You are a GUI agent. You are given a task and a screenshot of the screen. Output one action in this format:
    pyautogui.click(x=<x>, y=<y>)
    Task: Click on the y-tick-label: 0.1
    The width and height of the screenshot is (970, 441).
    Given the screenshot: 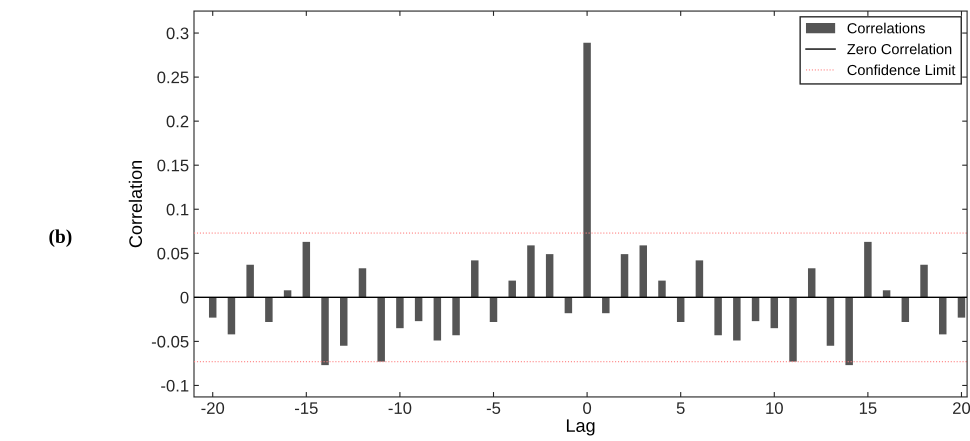 What is the action you would take?
    pyautogui.click(x=177, y=210)
    